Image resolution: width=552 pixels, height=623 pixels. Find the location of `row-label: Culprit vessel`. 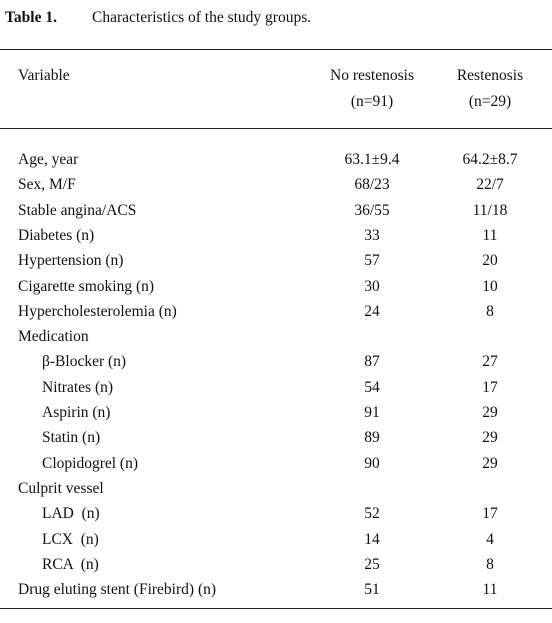

row-label: Culprit vessel is located at coordinates (61, 488).